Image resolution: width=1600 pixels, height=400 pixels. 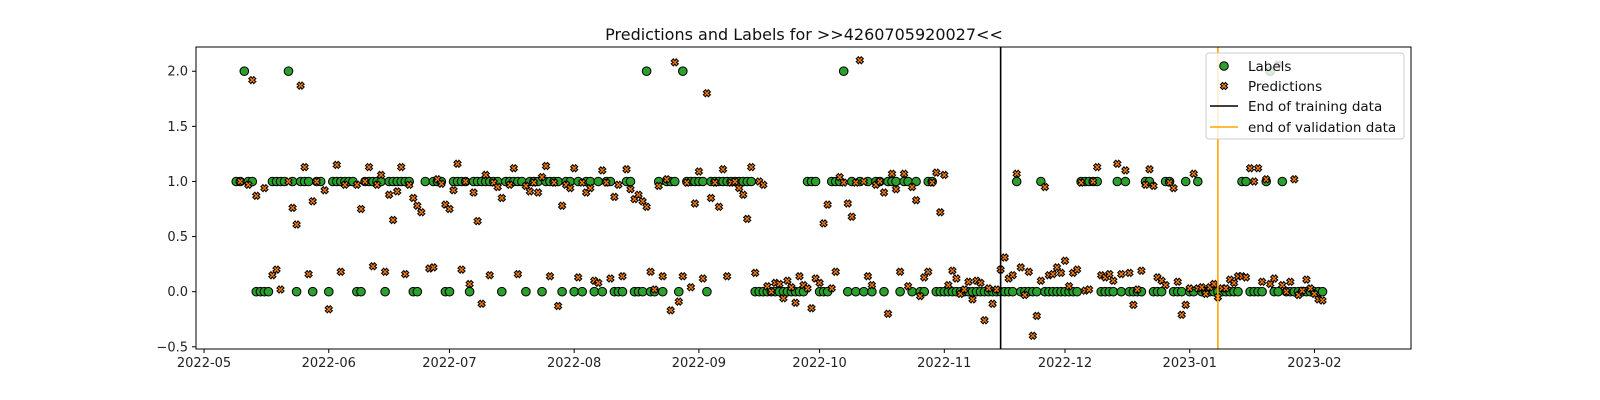 What do you see at coordinates (1315, 107) in the screenshot?
I see `legend-label: End of training data` at bounding box center [1315, 107].